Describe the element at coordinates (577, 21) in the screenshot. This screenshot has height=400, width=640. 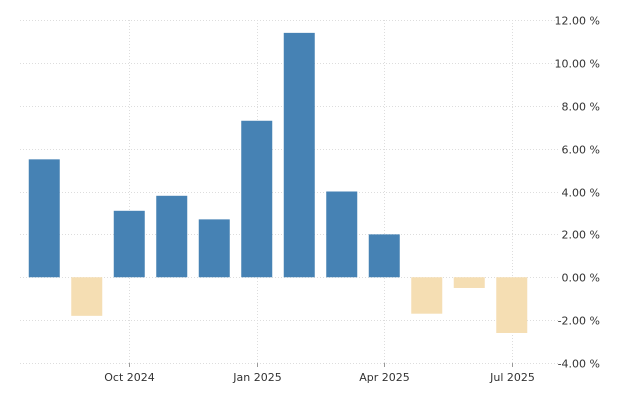
I see `y-tick-label: 12.00 %` at that location.